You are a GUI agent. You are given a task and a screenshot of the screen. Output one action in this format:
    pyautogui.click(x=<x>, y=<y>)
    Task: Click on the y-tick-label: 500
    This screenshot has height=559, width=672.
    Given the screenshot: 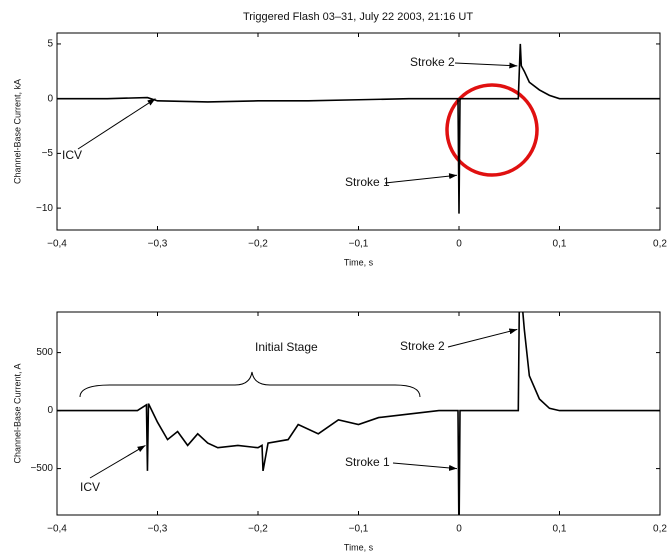 What is the action you would take?
    pyautogui.click(x=44, y=352)
    